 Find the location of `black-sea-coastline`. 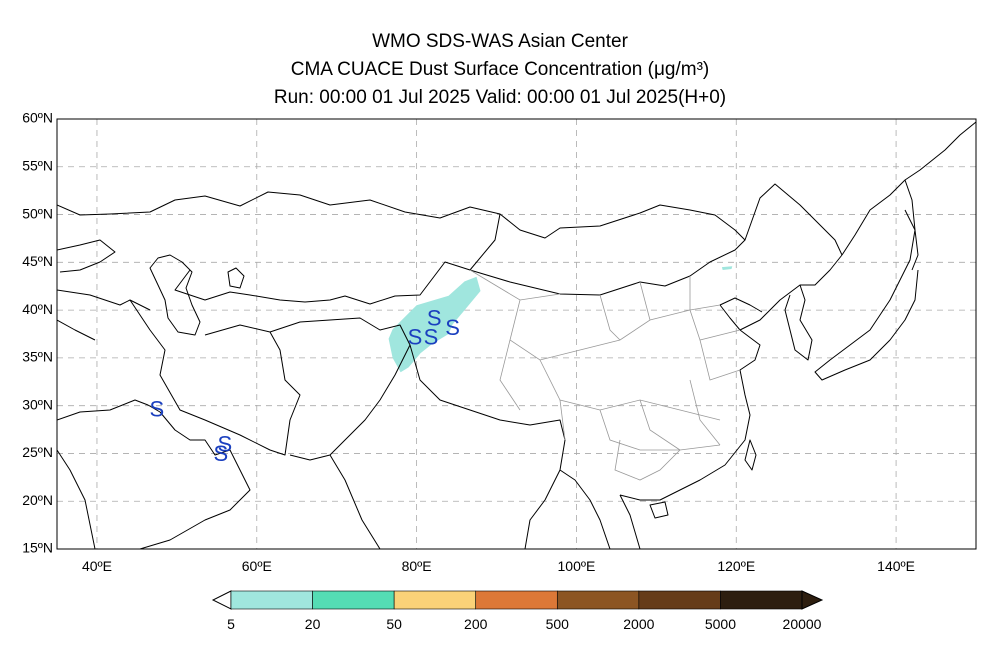

black-sea-coastline is located at coordinates (86, 256).